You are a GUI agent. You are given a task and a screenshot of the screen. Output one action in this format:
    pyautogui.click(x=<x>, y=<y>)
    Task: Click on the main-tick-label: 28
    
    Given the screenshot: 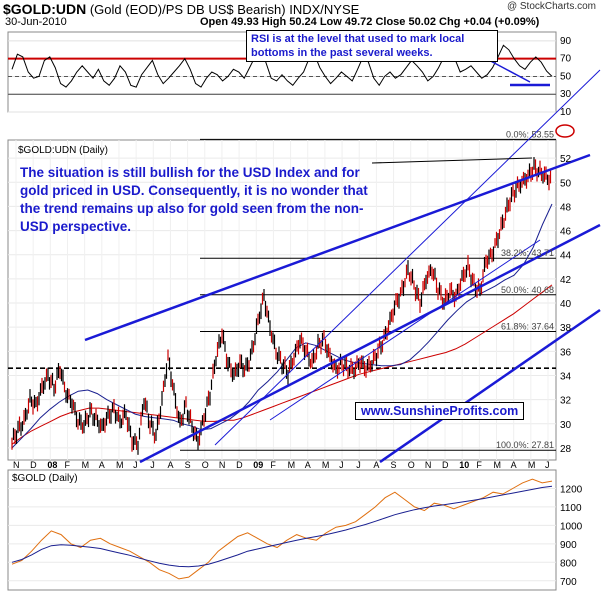 What is the action you would take?
    pyautogui.click(x=566, y=449)
    